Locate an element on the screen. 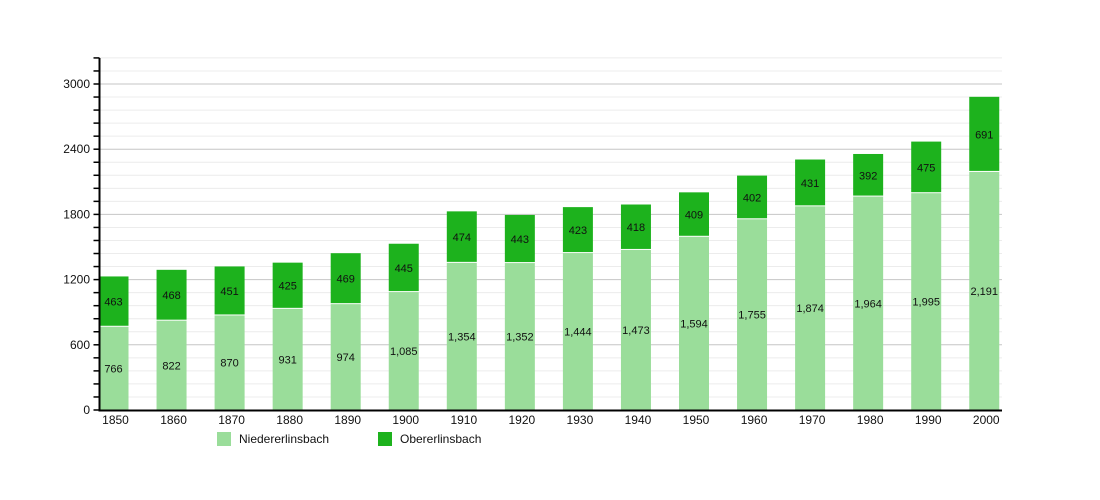 Image resolution: width=1100 pixels, height=500 pixels. bar-1970-niedererlinsbach is located at coordinates (810, 308).